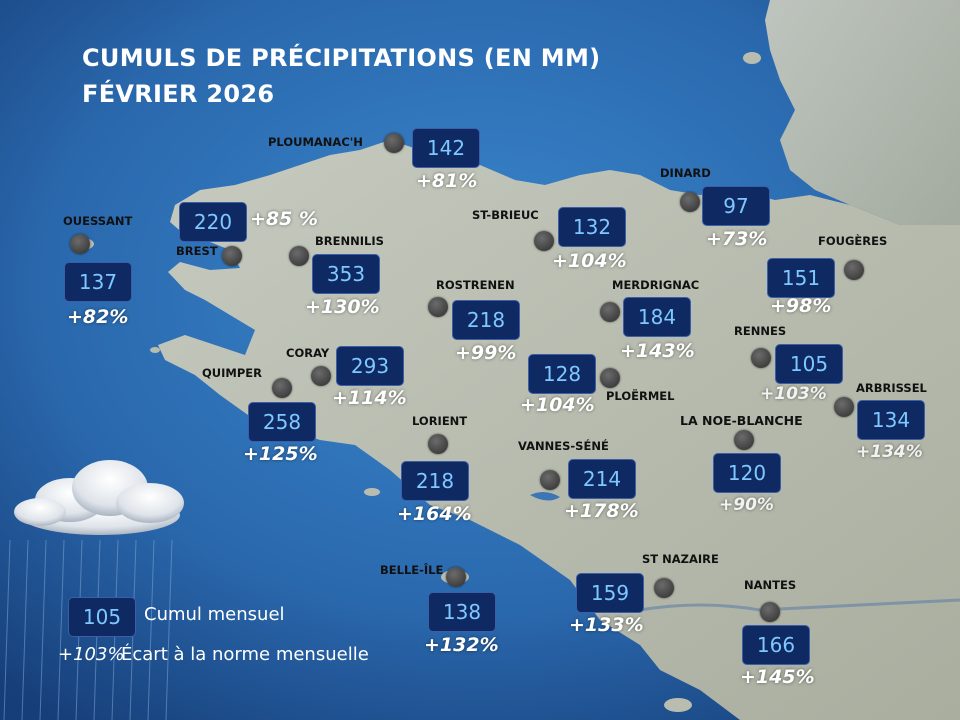 The width and height of the screenshot is (960, 720). What do you see at coordinates (664, 588) in the screenshot?
I see `station-marker-st-nazaire` at bounding box center [664, 588].